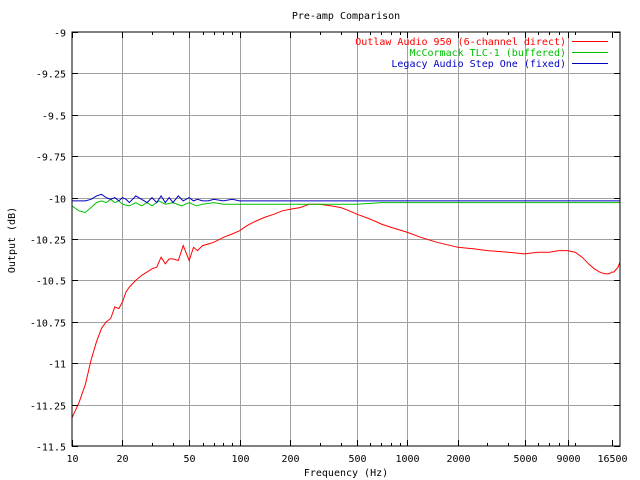 The image size is (640, 480). Describe the element at coordinates (407, 459) in the screenshot. I see `x-tick-label: 1000` at that location.